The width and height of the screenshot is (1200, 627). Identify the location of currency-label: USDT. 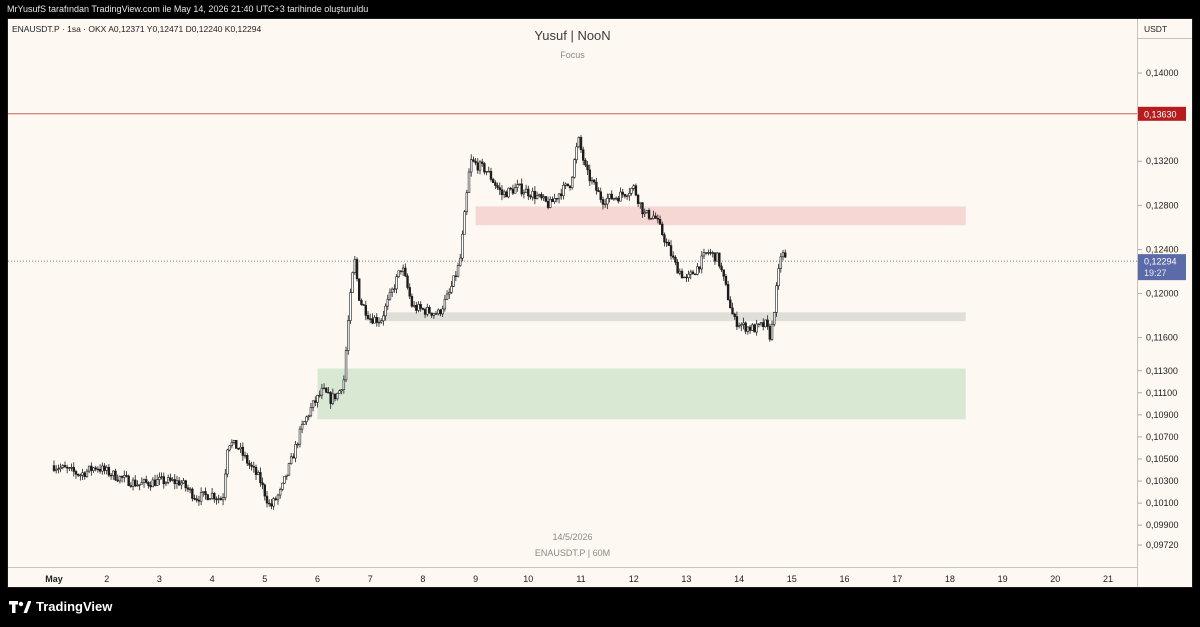
(1165, 29).